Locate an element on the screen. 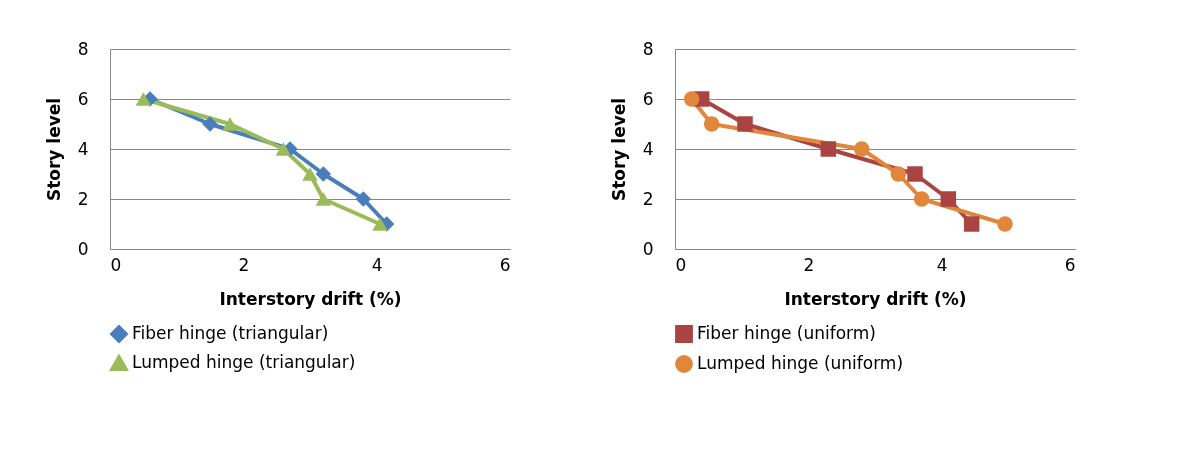 The height and width of the screenshot is (468, 1200). legend-label: Fiber hinge (triangular) is located at coordinates (230, 333).